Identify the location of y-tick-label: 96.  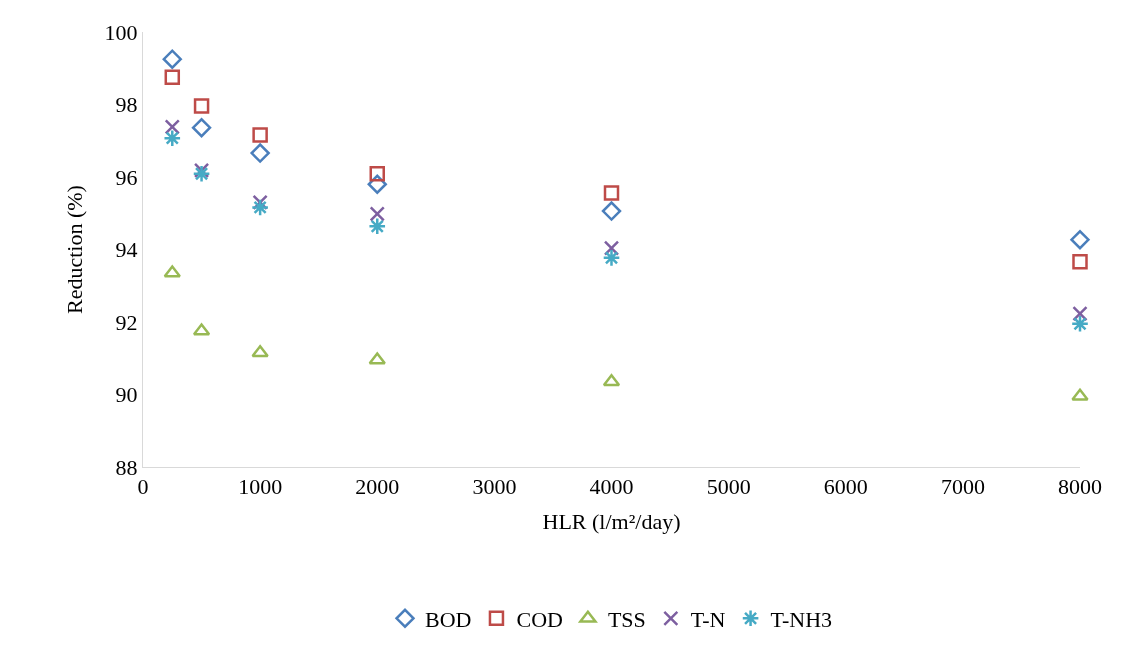
(126, 177).